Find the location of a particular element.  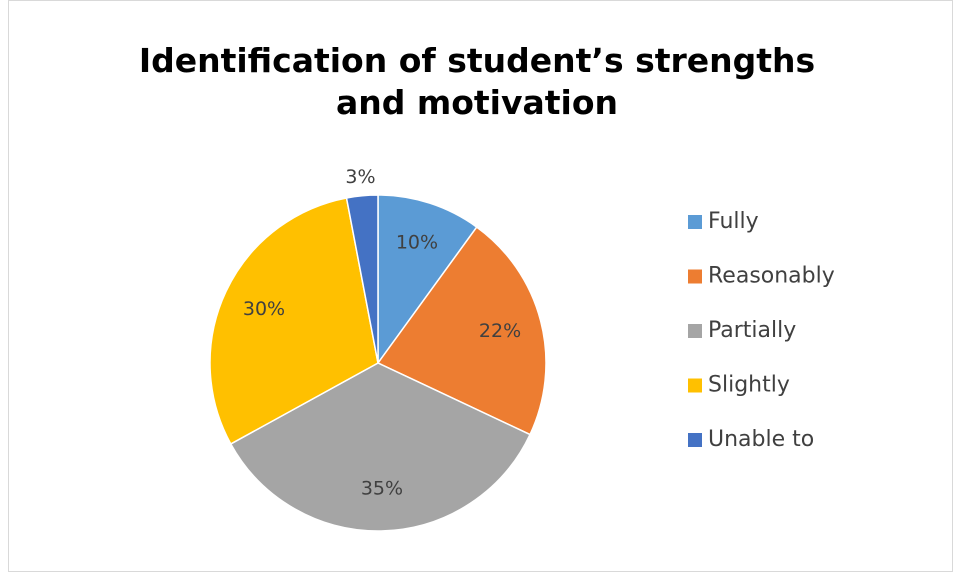

data-label: 3% is located at coordinates (360, 177).